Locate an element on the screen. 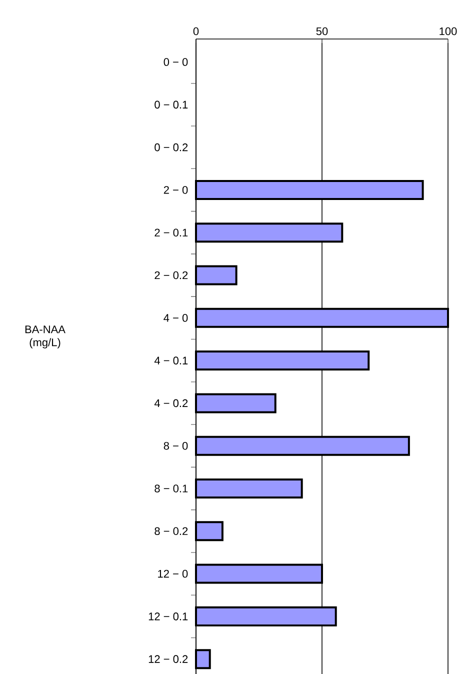  y-tick-label: 0 − 0.1 is located at coordinates (171, 104).